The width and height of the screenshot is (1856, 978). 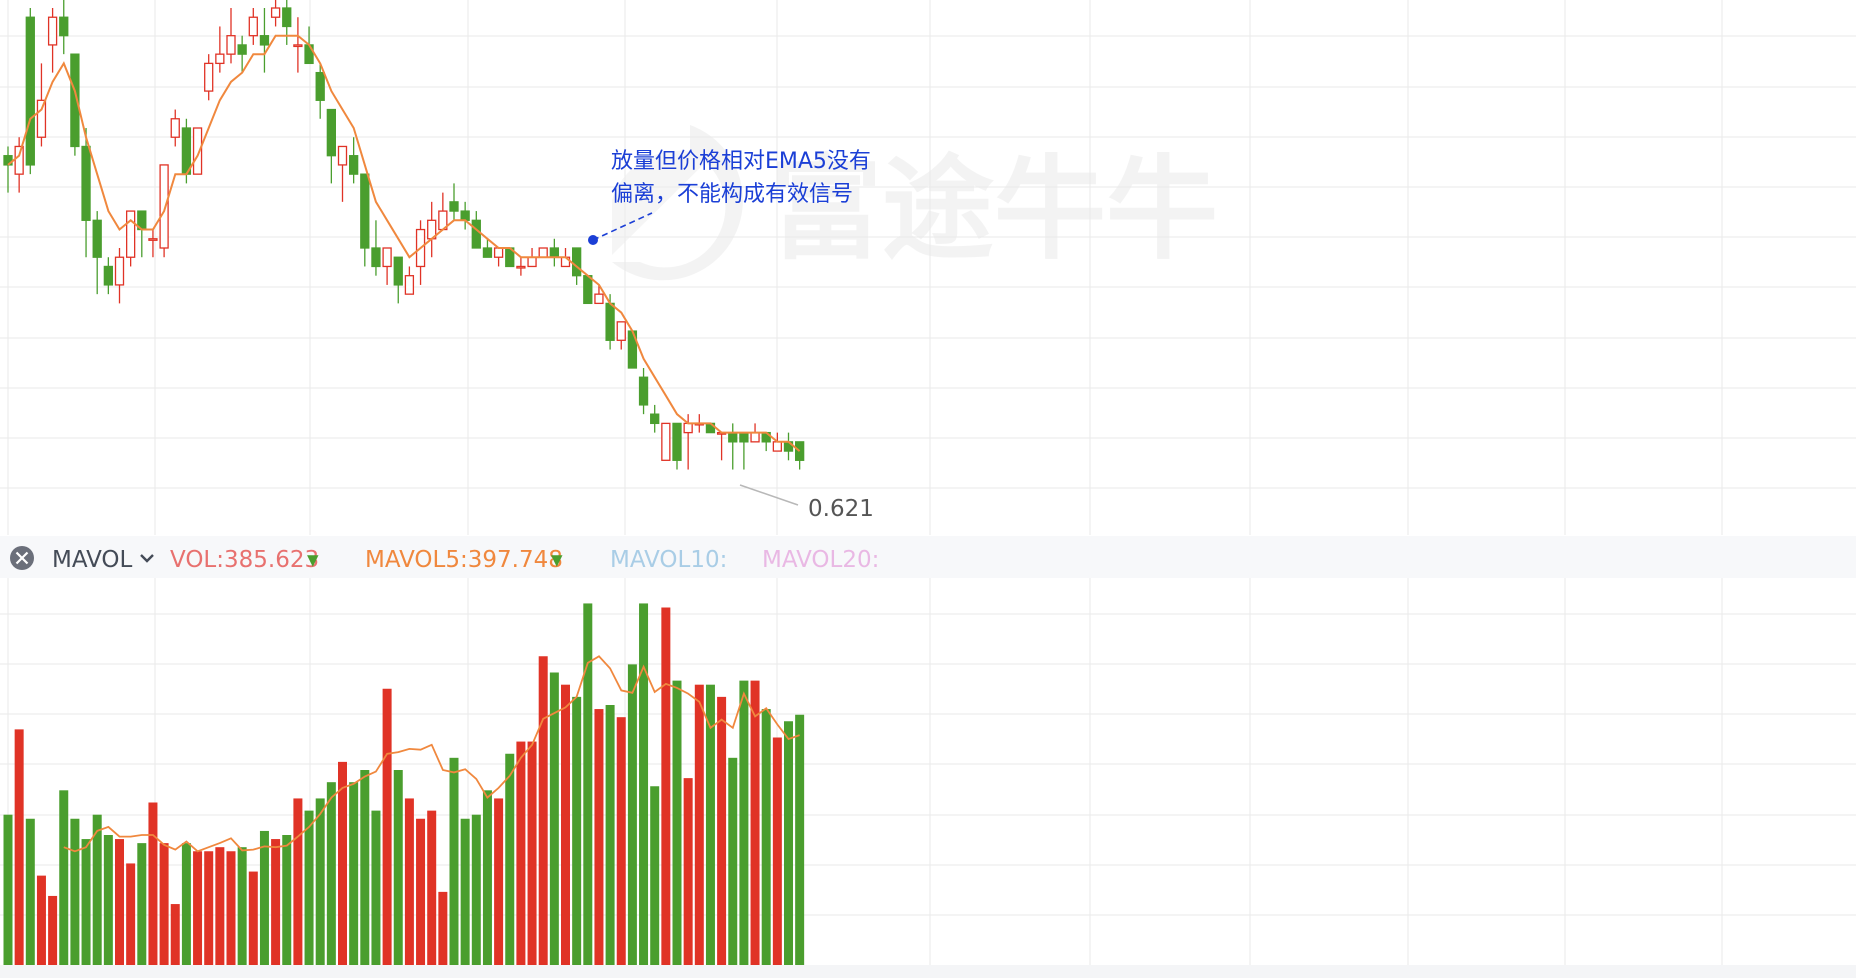 What do you see at coordinates (668, 560) in the screenshot?
I see `mavol10-value: MAVOL10:` at bounding box center [668, 560].